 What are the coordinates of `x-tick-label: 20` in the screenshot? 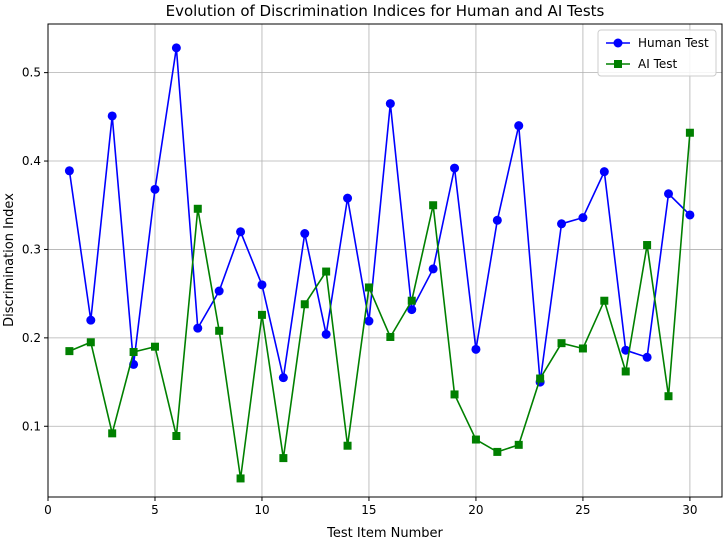 It's located at (475, 510).